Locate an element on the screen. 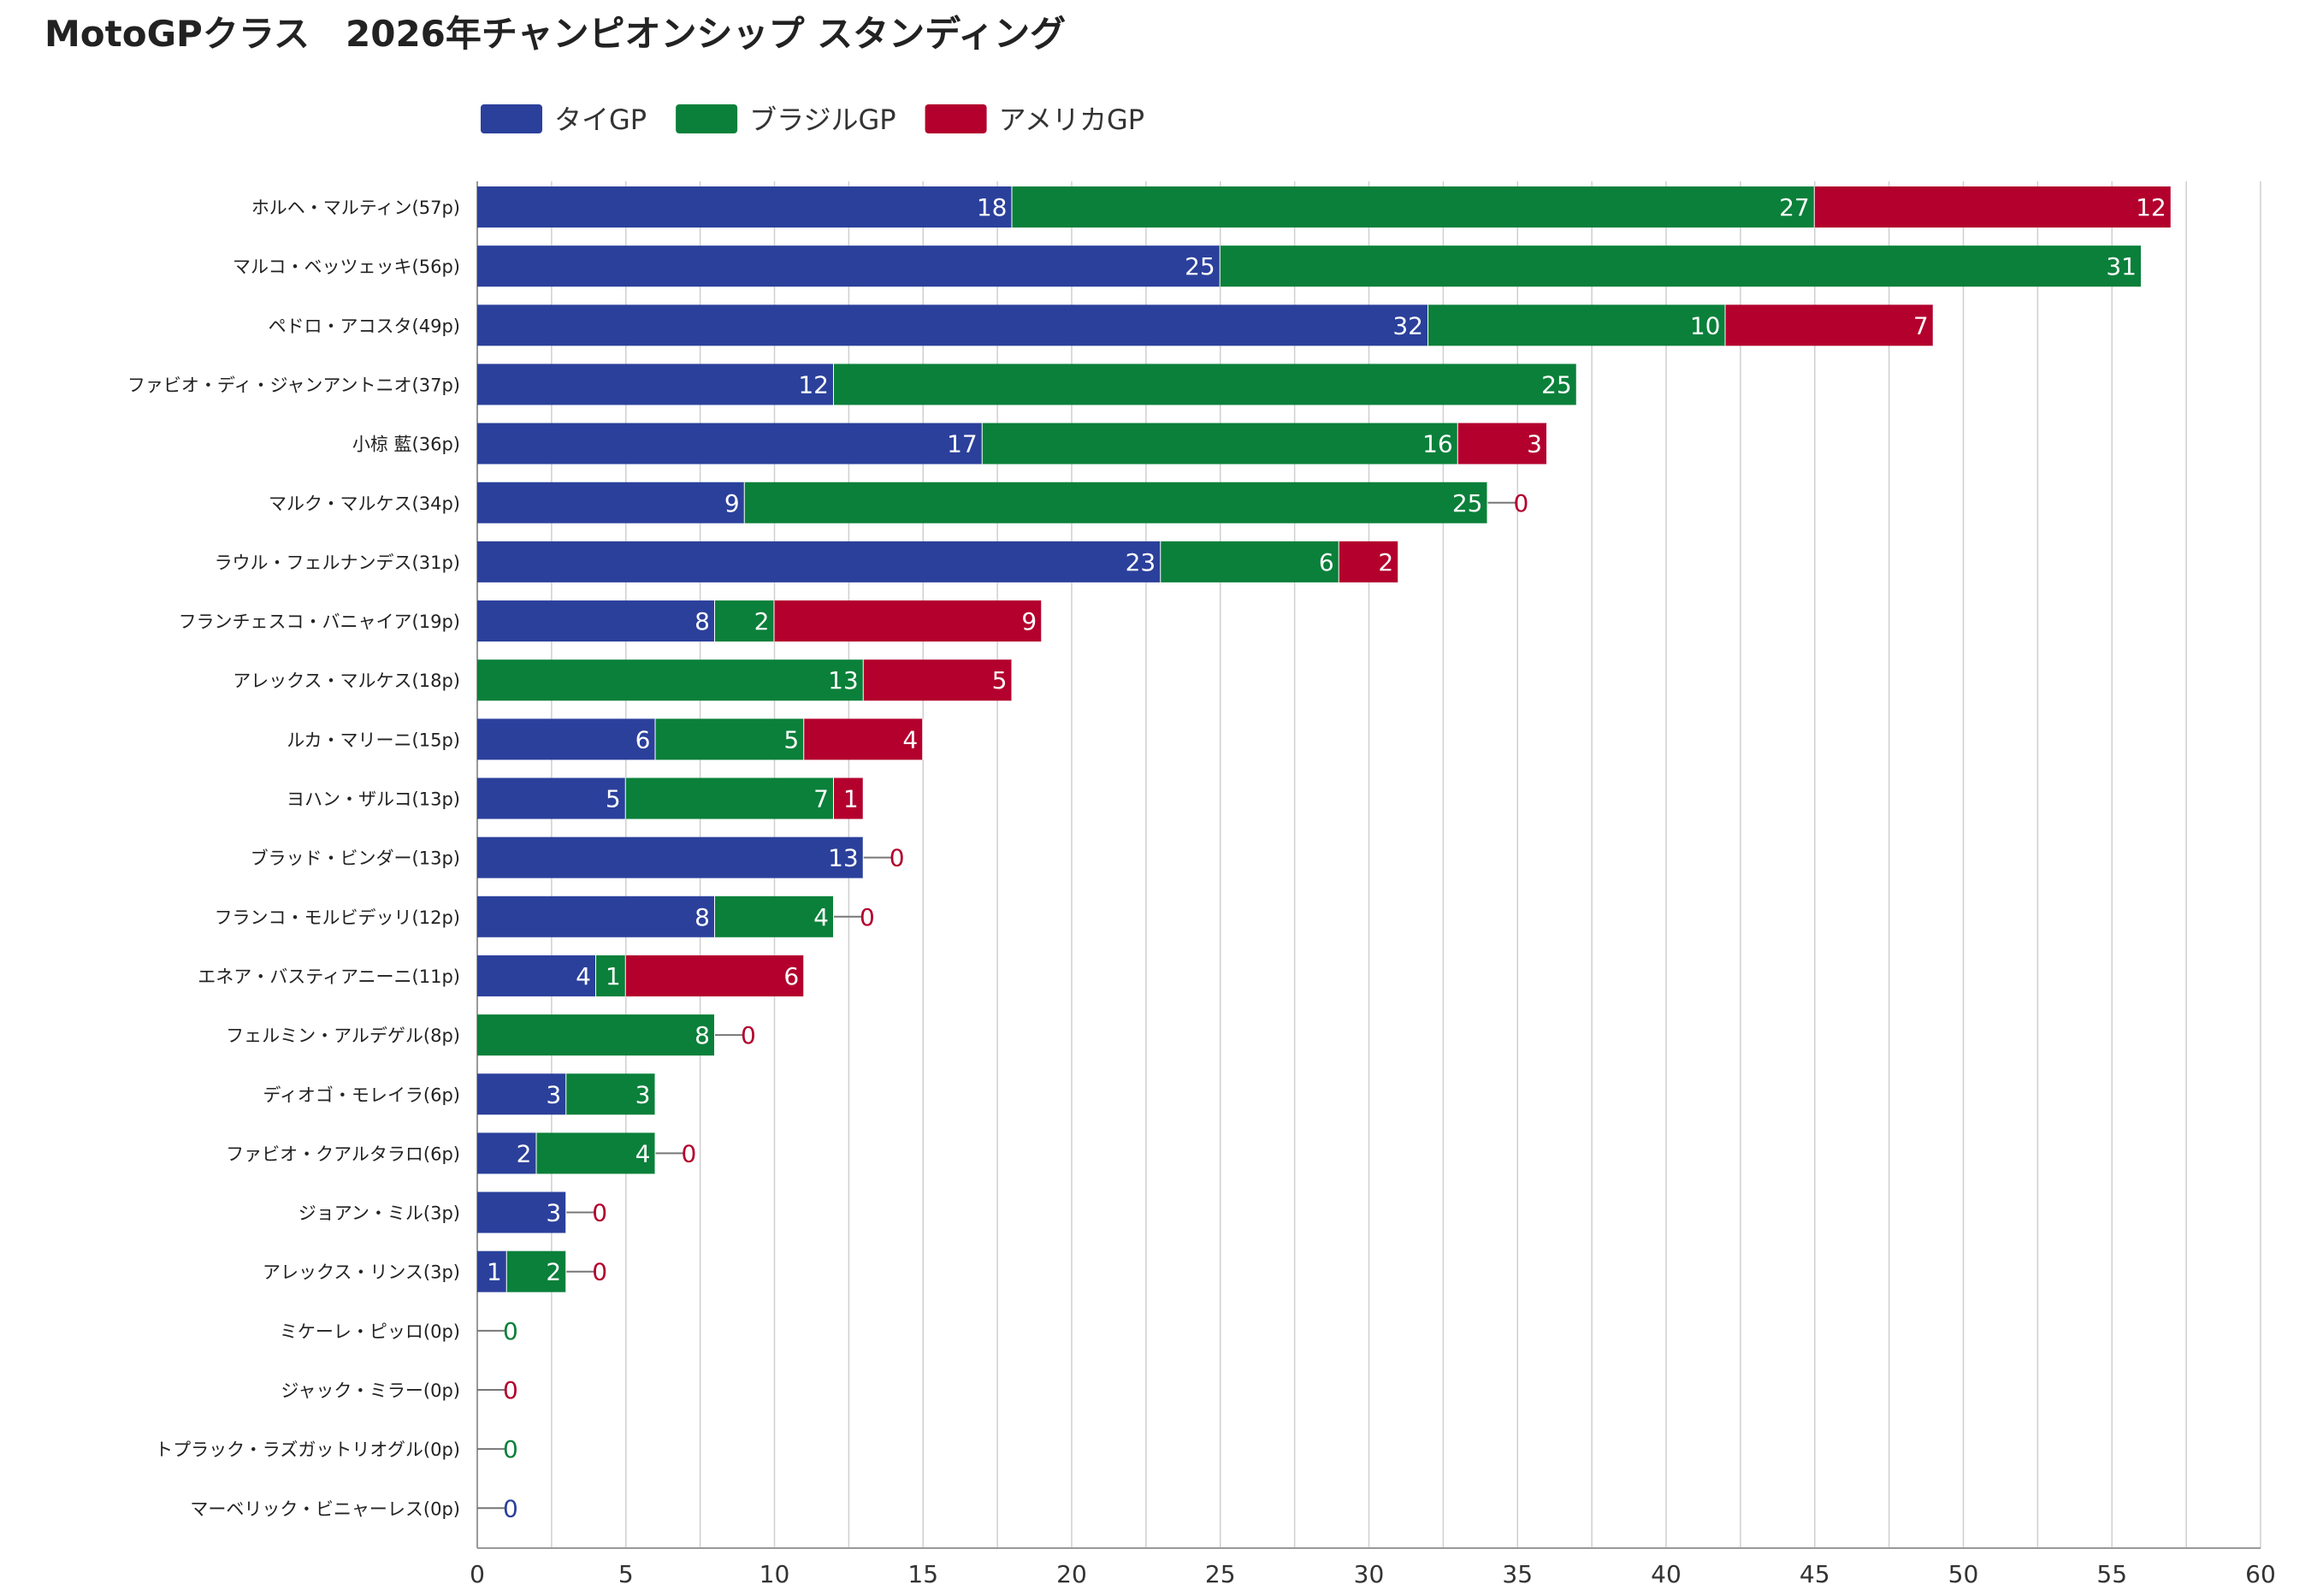  data-label: 5 is located at coordinates (613, 799).